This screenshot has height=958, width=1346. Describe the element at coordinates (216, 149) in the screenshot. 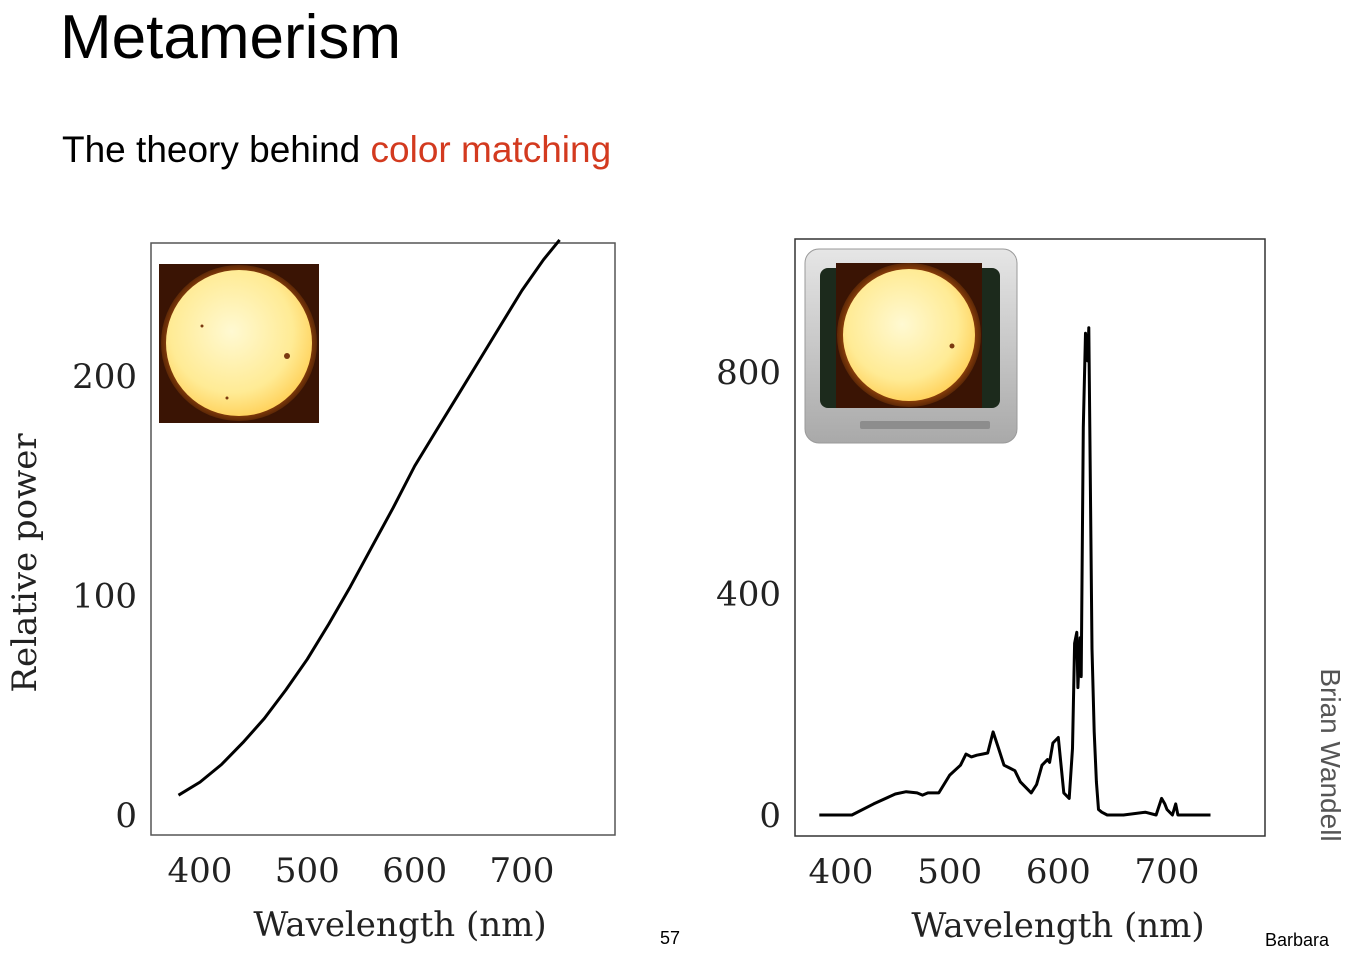

I see `subtitle-prefix: The theory behind` at that location.